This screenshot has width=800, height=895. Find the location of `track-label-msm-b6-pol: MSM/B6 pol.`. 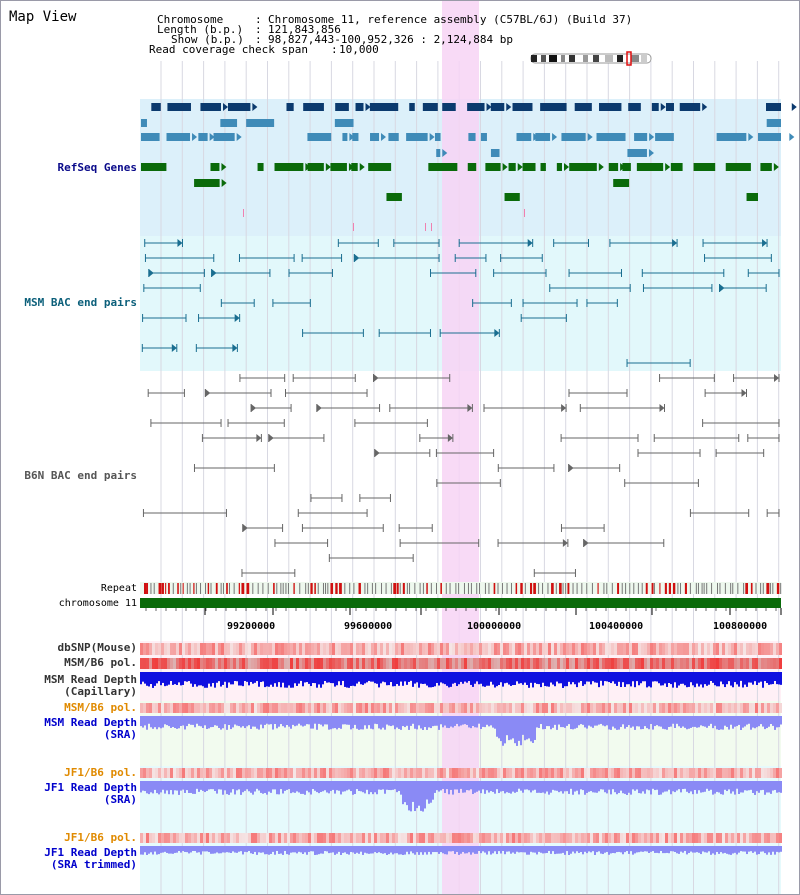

track-label-msm-b6-pol: MSM/B6 pol. is located at coordinates (100, 662).